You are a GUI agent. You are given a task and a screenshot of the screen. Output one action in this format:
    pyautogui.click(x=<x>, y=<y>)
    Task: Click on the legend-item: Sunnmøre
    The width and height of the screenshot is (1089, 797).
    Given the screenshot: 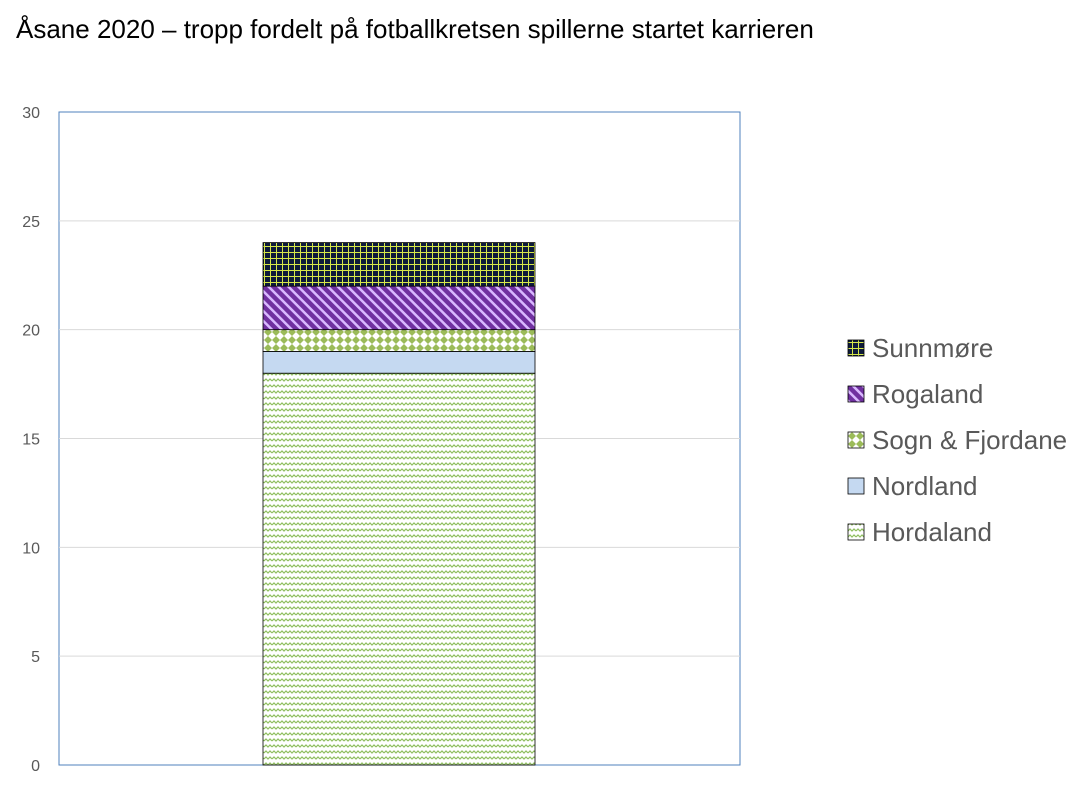 What is the action you would take?
    pyautogui.click(x=920, y=348)
    